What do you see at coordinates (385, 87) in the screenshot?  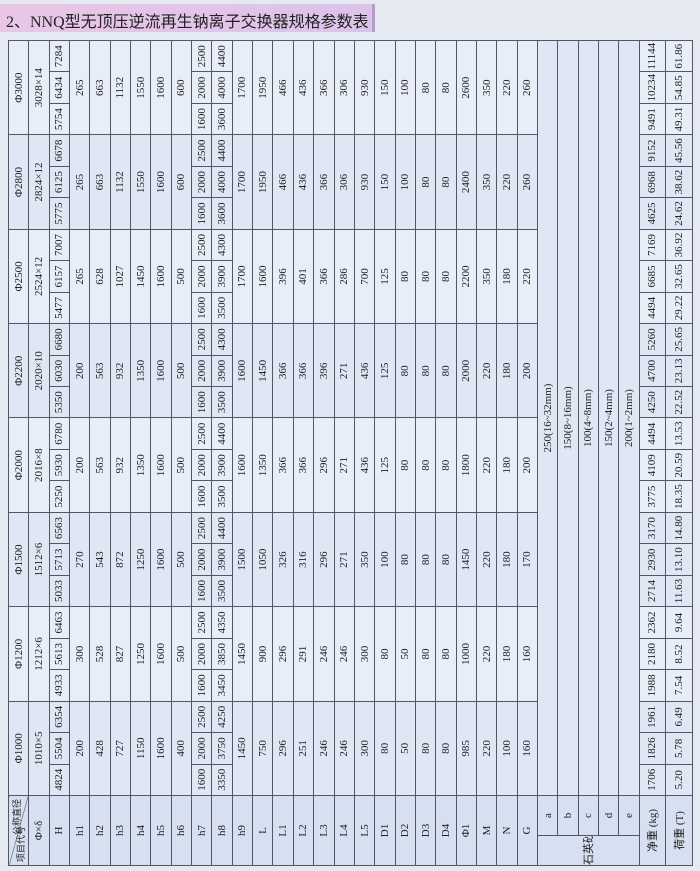 I see `value-cell: 150` at bounding box center [385, 87].